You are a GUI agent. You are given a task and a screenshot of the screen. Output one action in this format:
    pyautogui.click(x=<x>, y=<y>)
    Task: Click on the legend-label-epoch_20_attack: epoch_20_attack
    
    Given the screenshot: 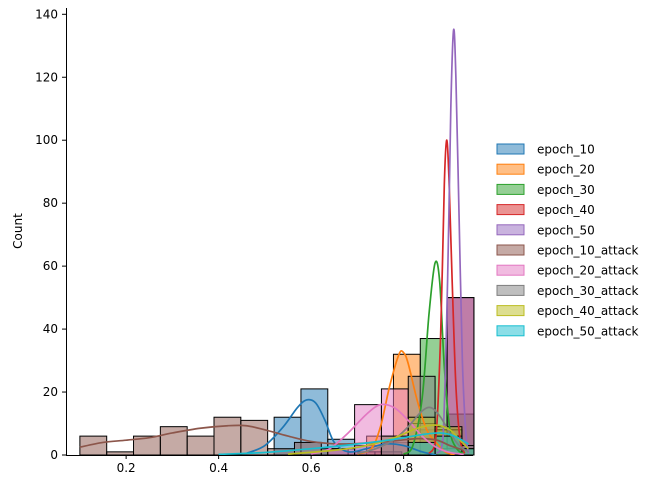 What is the action you would take?
    pyautogui.click(x=588, y=271)
    